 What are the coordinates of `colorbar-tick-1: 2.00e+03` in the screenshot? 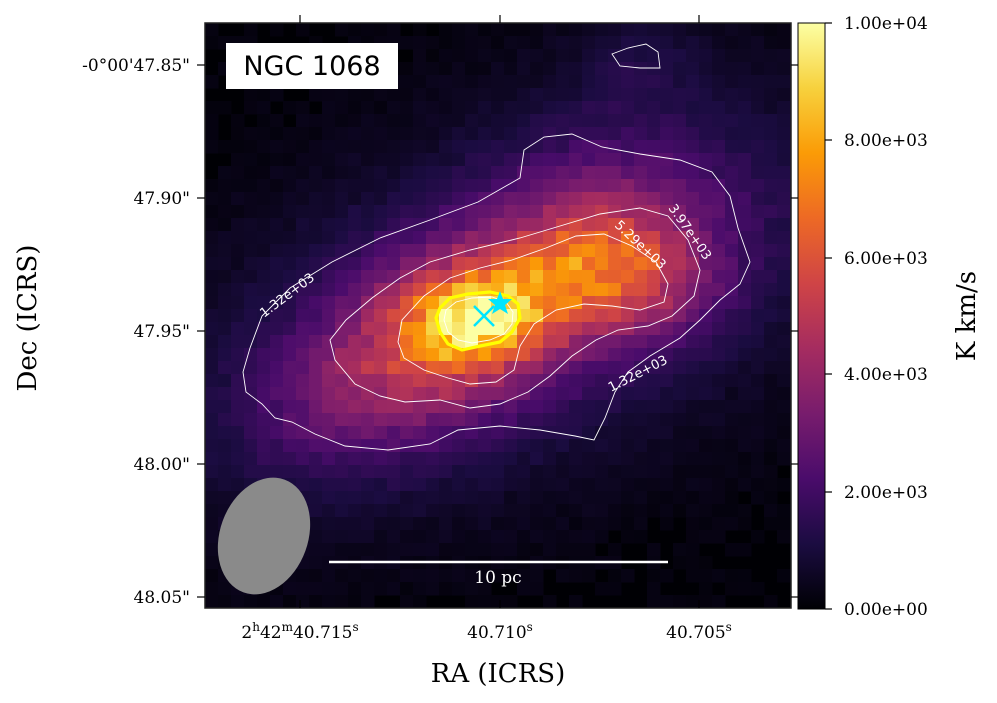 It's located at (886, 493).